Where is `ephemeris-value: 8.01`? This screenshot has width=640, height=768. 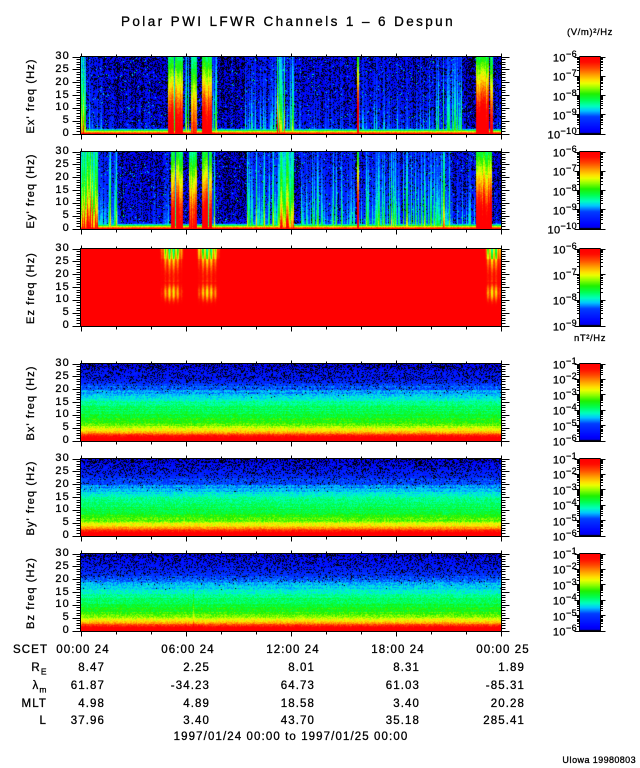
ephemeris-value: 8.01 is located at coordinates (301, 668).